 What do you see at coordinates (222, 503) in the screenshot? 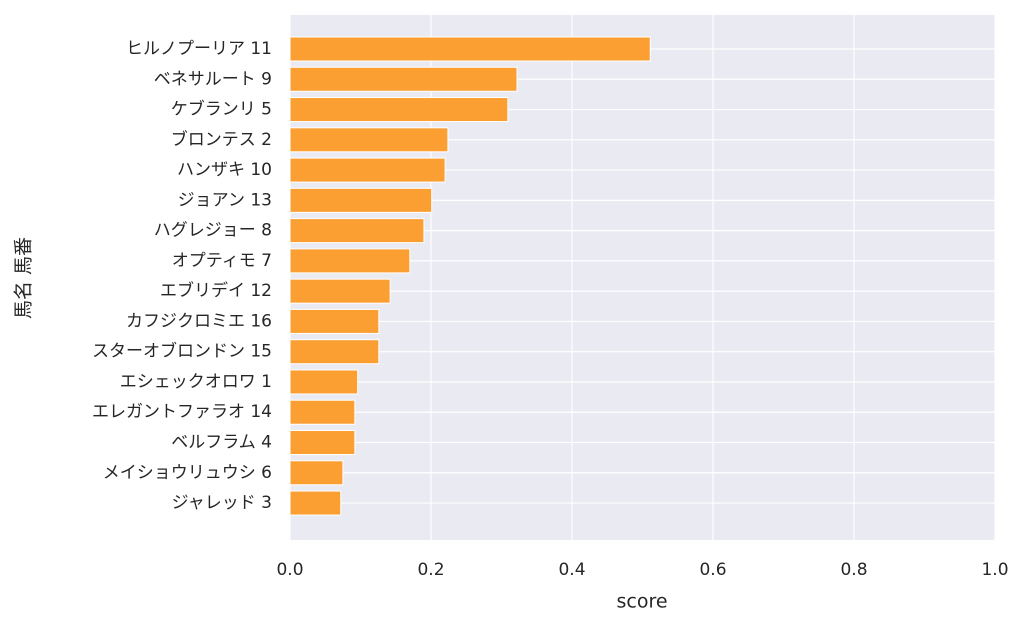
I see `y-tick-label: ジャレッド 3` at bounding box center [222, 503].